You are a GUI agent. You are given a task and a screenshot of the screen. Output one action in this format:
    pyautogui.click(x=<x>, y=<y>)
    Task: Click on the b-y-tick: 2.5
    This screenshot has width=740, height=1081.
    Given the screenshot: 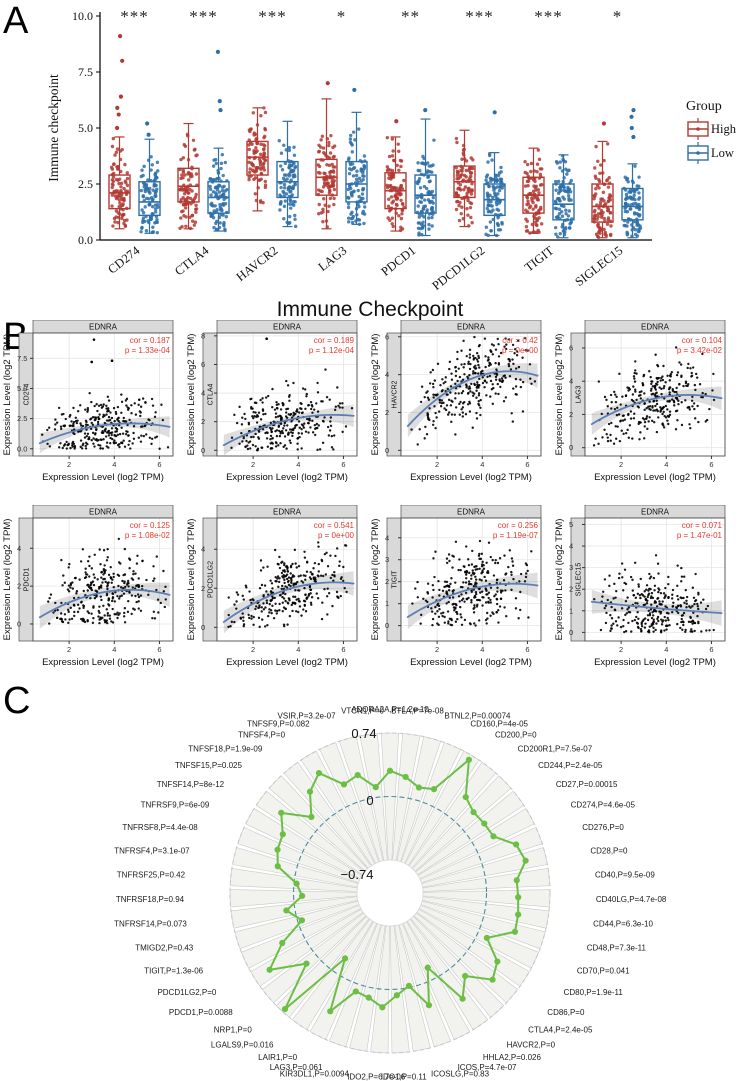 What is the action you would take?
    pyautogui.click(x=22, y=418)
    